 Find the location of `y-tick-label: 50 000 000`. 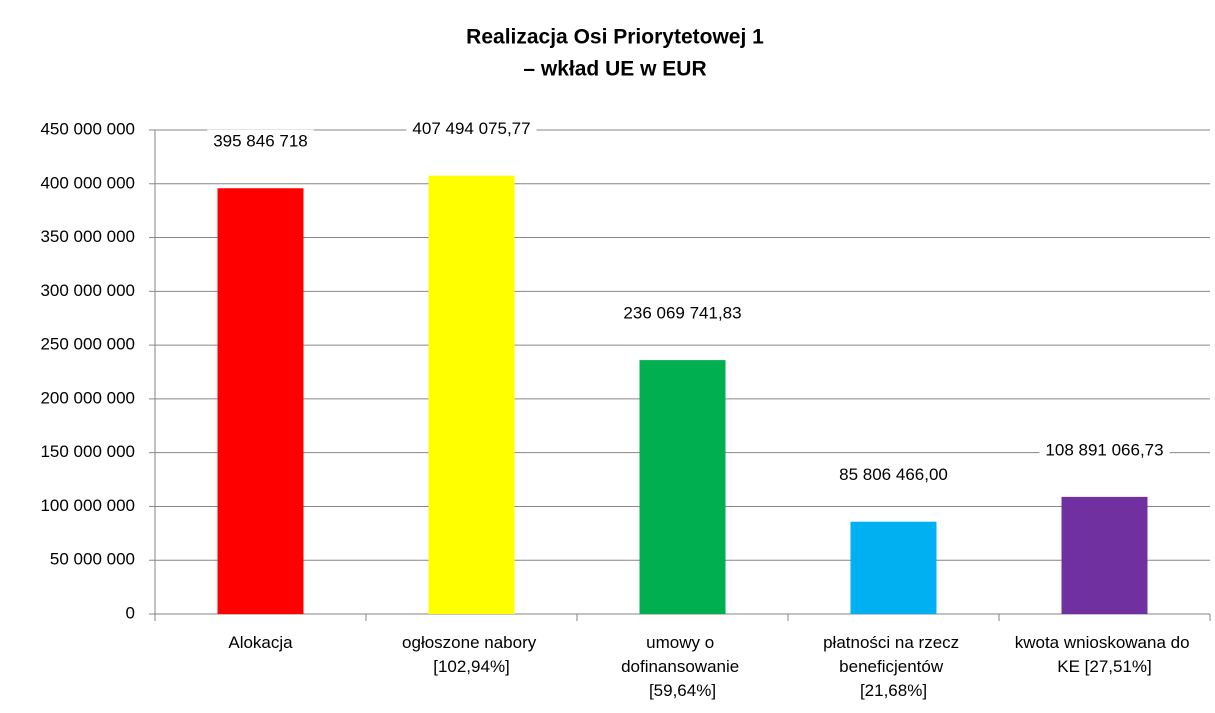

y-tick-label: 50 000 000 is located at coordinates (92, 559).